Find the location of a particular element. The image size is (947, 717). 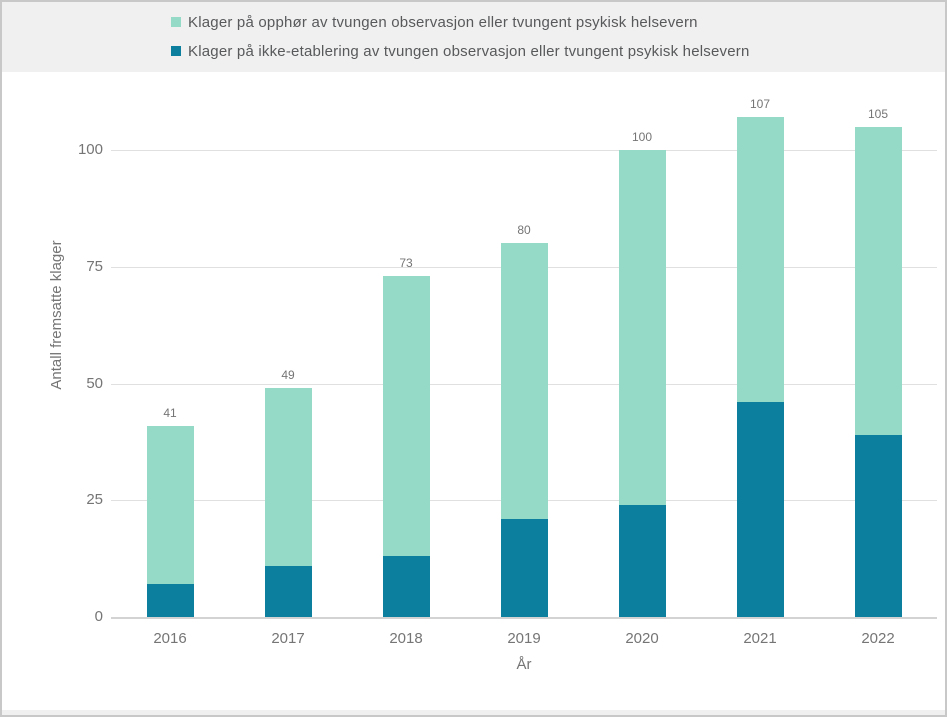

bar-total-label: 107 is located at coordinates (760, 104).